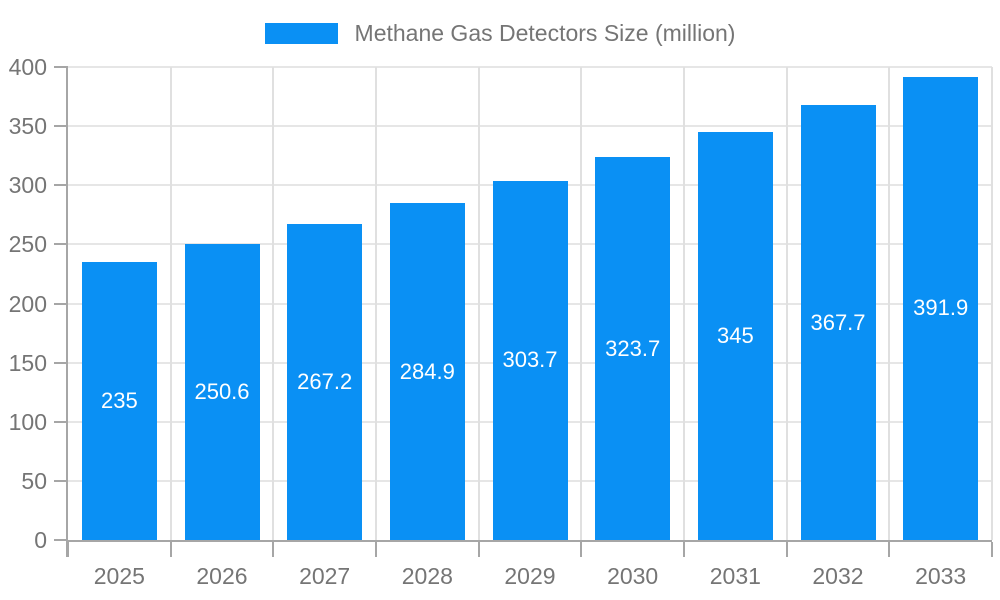 The width and height of the screenshot is (1000, 600). Describe the element at coordinates (530, 576) in the screenshot. I see `x-axis-label: 2029` at that location.